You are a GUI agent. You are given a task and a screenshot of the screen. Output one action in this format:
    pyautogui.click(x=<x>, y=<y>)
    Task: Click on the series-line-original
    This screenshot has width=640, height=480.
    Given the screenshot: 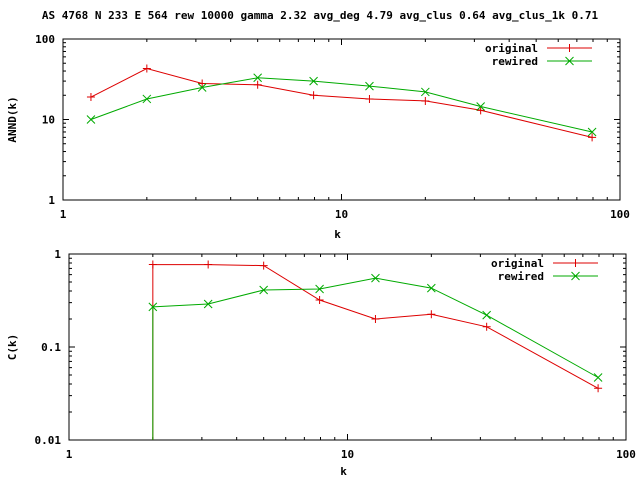 What is the action you would take?
    pyautogui.click(x=341, y=102)
    